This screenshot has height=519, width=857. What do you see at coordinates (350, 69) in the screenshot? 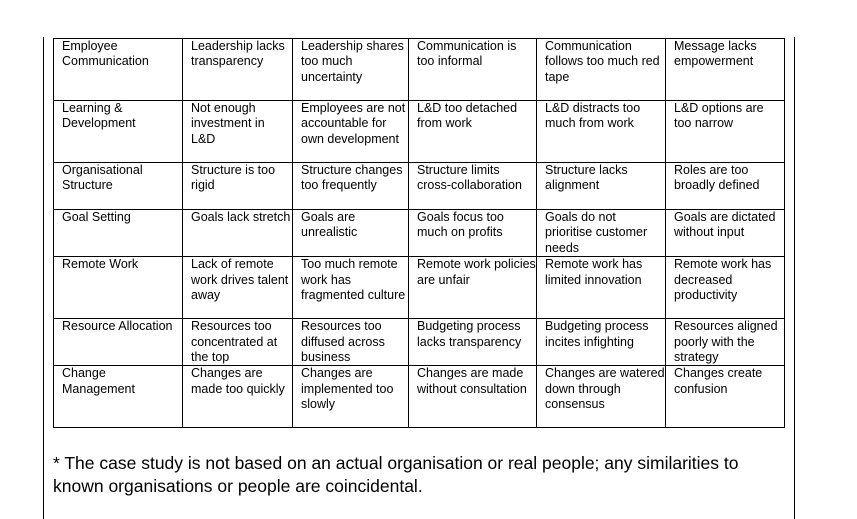
I see `table-cell: Leadership shares too much uncertainty` at bounding box center [350, 69].